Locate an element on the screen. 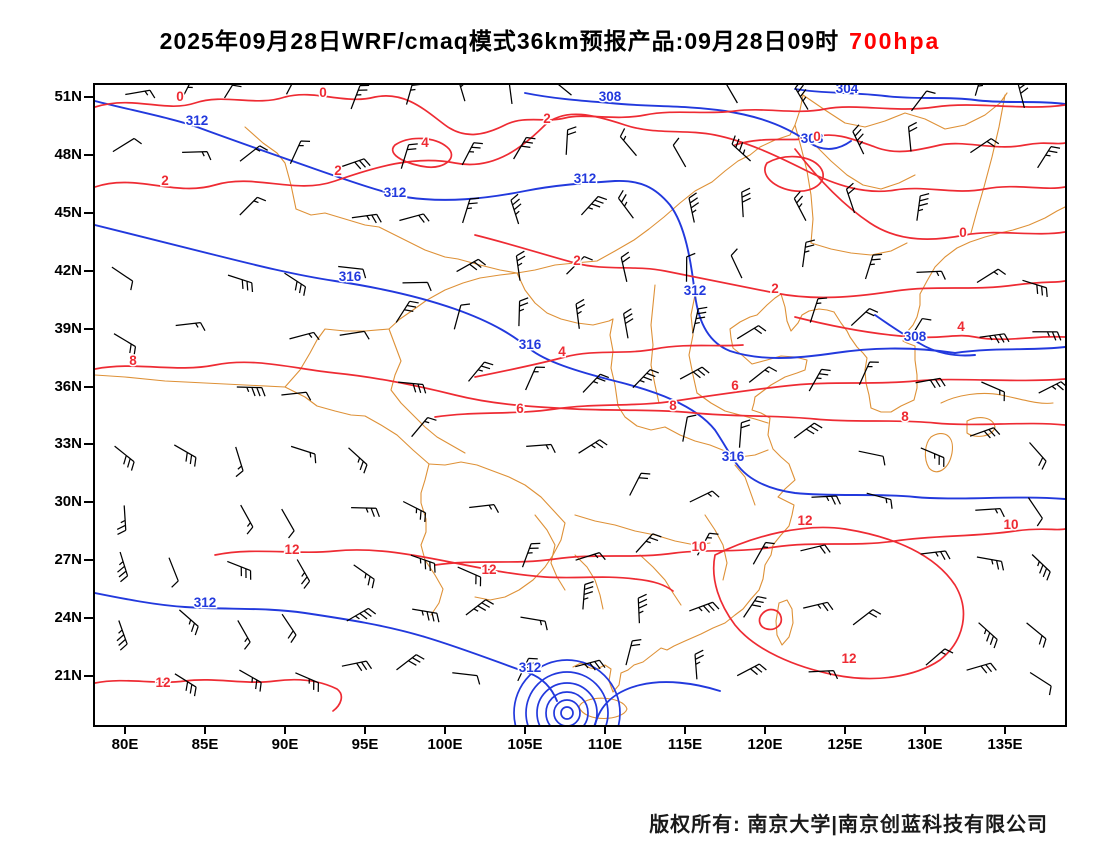  y-axis-label: 45N is located at coordinates (68, 212).